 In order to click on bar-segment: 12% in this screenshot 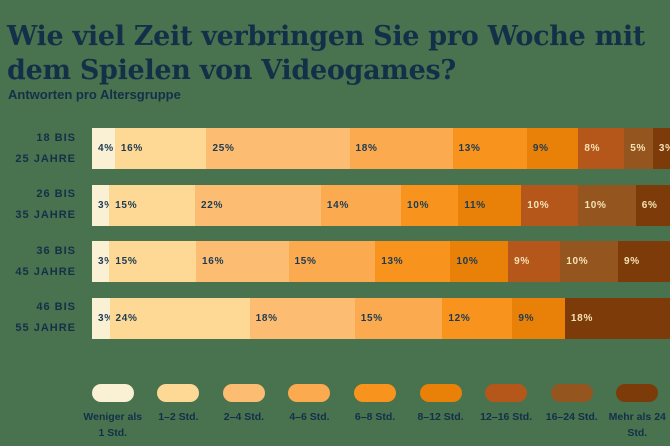, I will do `click(477, 318)`.